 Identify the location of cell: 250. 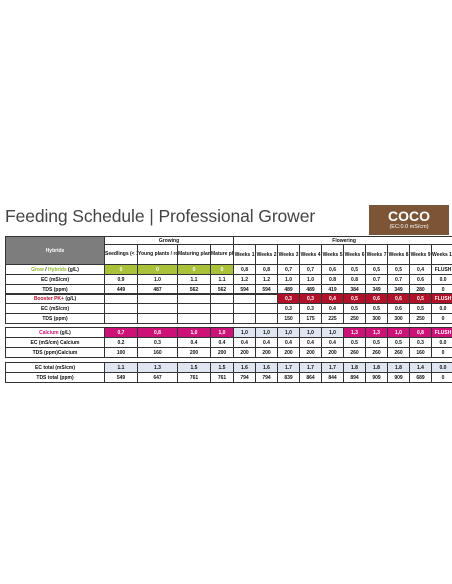
(354, 318).